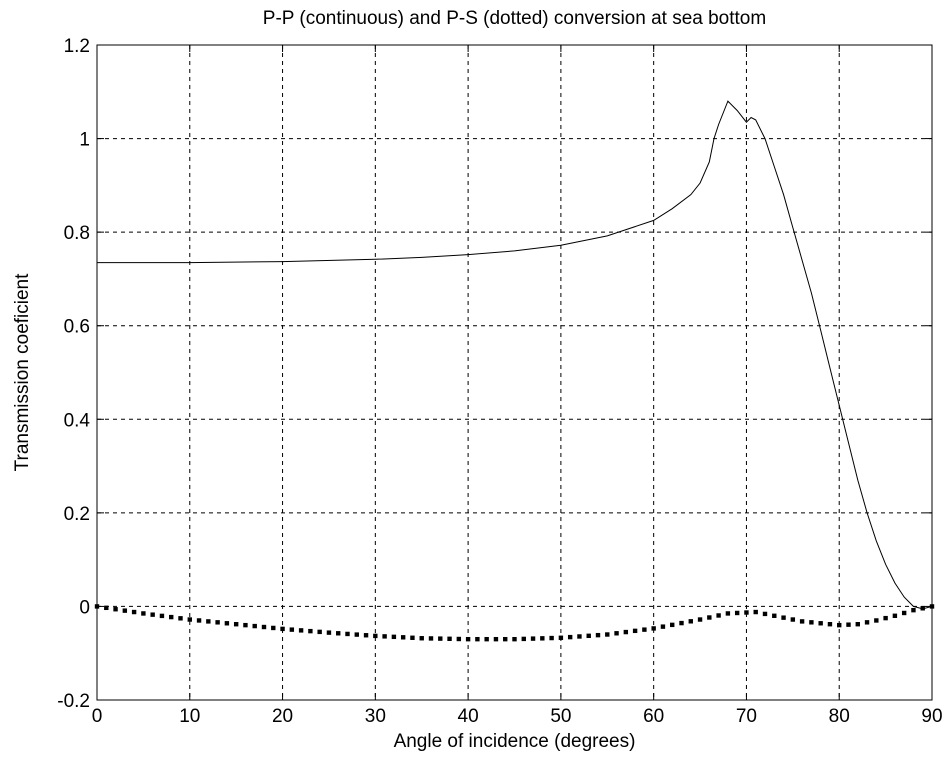  What do you see at coordinates (22, 372) in the screenshot?
I see `y-axis-label: Transmission coeficient` at bounding box center [22, 372].